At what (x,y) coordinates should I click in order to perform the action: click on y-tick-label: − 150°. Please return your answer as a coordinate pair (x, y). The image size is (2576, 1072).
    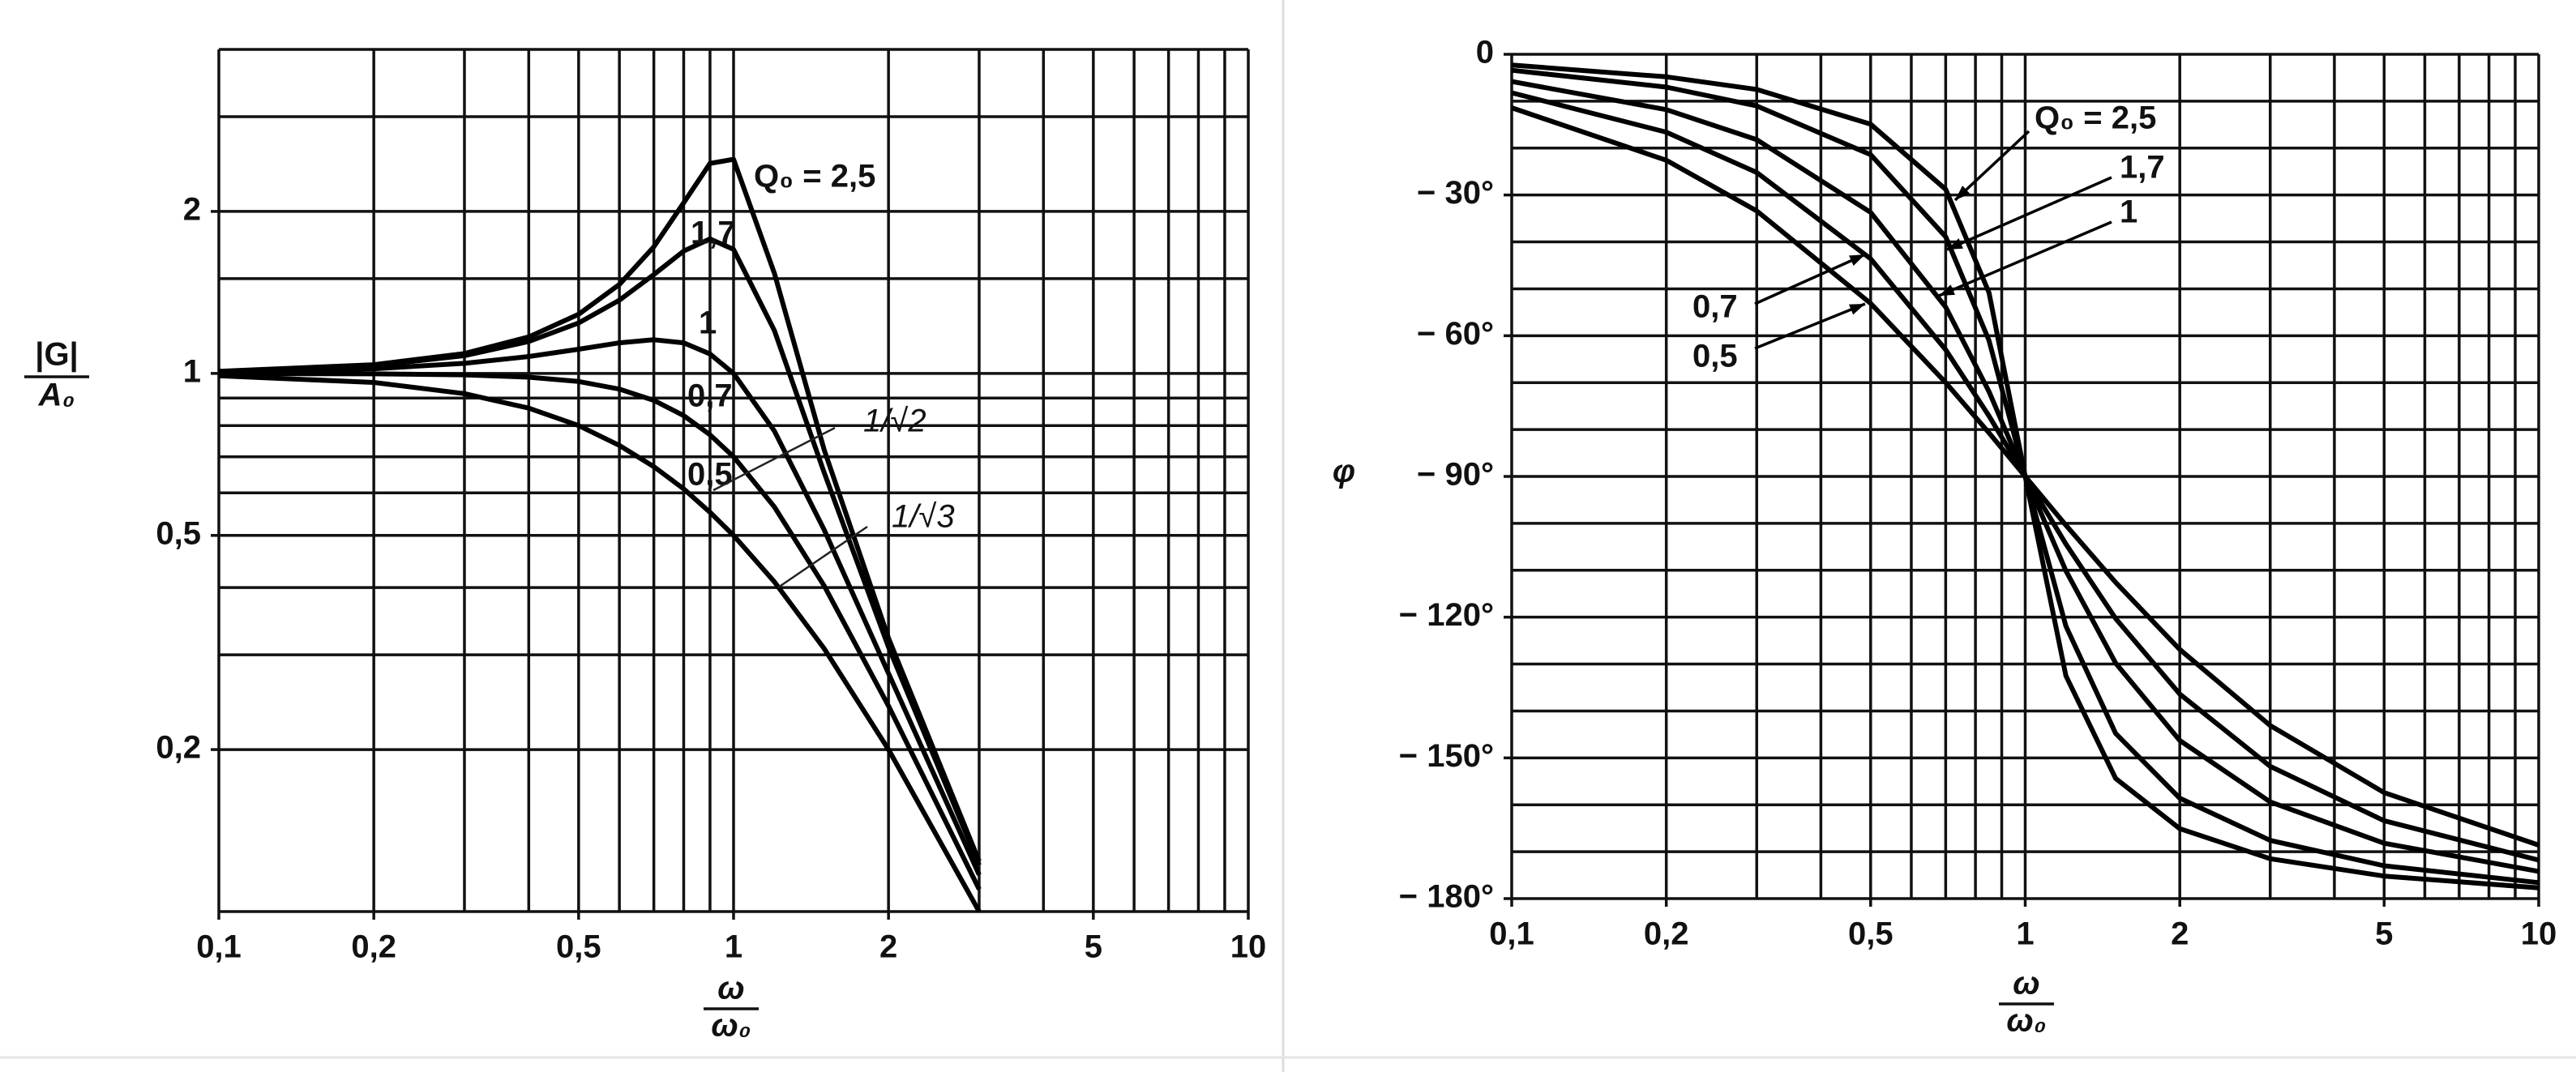
    Looking at the image, I should click on (1446, 756).